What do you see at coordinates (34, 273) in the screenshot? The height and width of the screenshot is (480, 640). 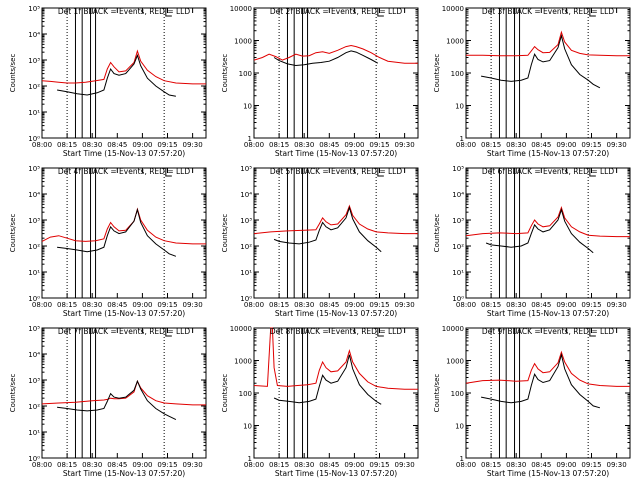 I see `y-tick-label: 10¹` at bounding box center [34, 273].